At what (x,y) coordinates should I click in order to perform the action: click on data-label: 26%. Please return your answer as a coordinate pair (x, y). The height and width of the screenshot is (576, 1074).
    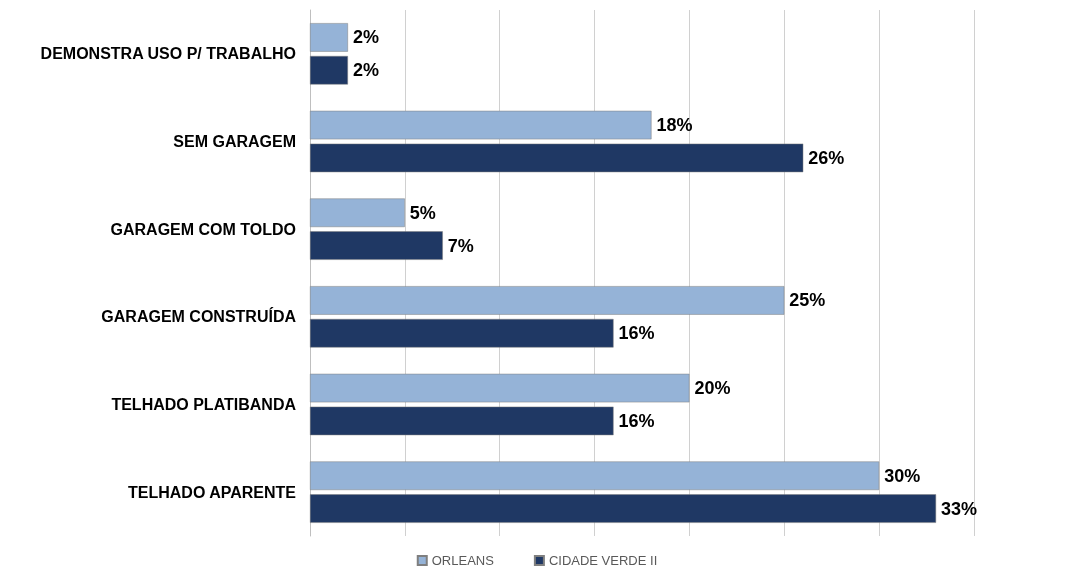
    Looking at the image, I should click on (826, 157).